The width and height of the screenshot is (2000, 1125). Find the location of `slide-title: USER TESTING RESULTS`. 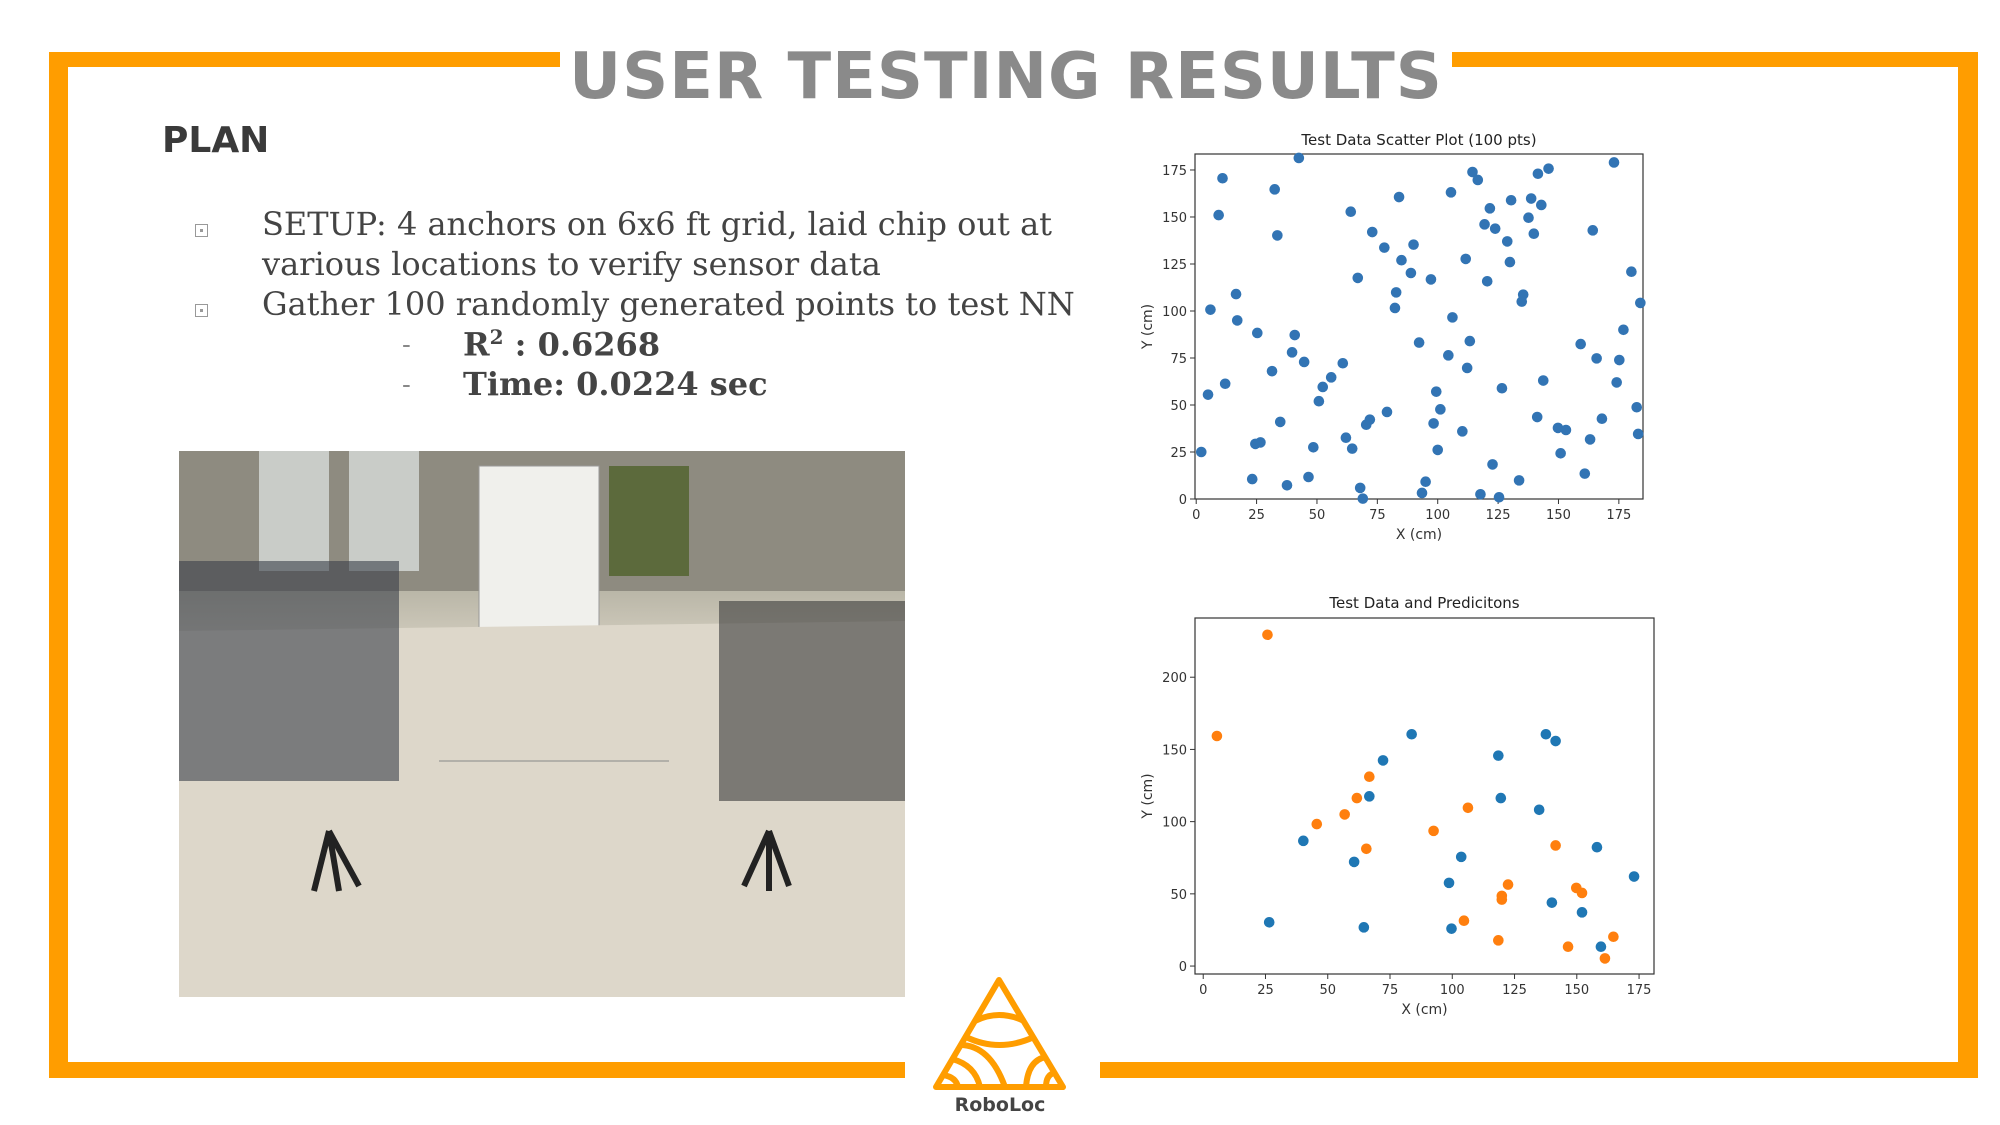

slide-title: USER TESTING RESULTS is located at coordinates (1006, 77).